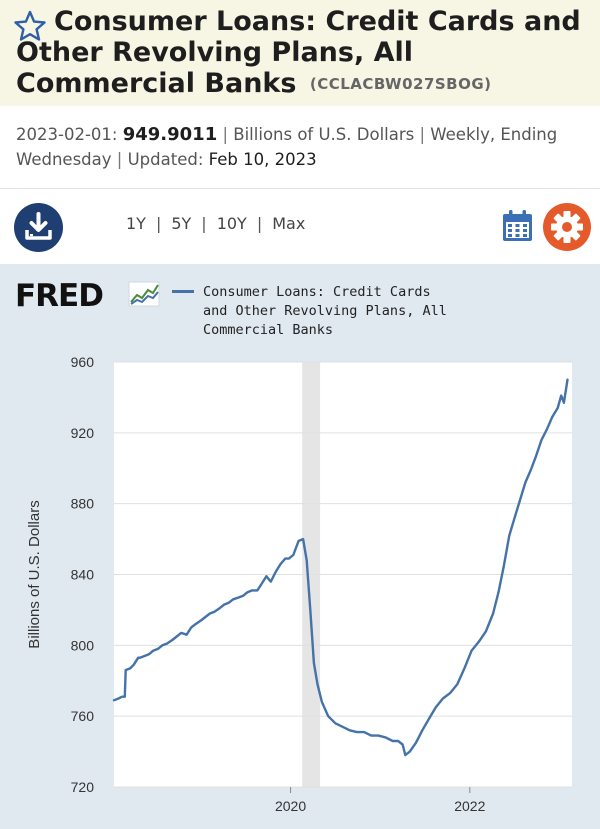 The height and width of the screenshot is (829, 600). Describe the element at coordinates (517, 226) in the screenshot. I see `calendar-icon` at that location.